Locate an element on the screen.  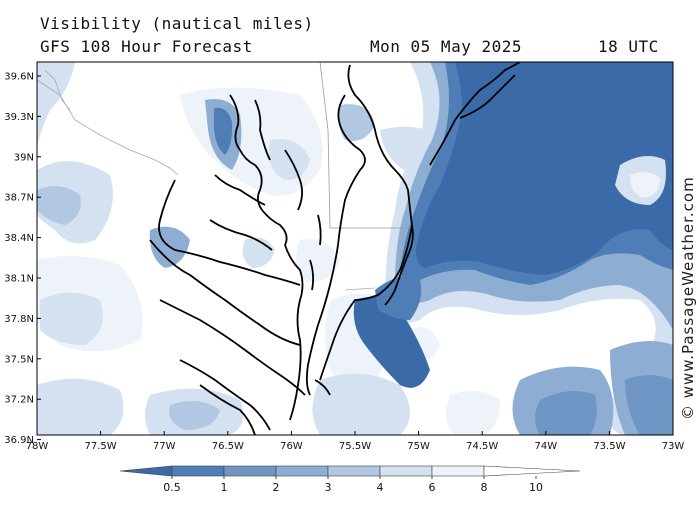
lat-tick-label: 38.4N is located at coordinates (19, 238).